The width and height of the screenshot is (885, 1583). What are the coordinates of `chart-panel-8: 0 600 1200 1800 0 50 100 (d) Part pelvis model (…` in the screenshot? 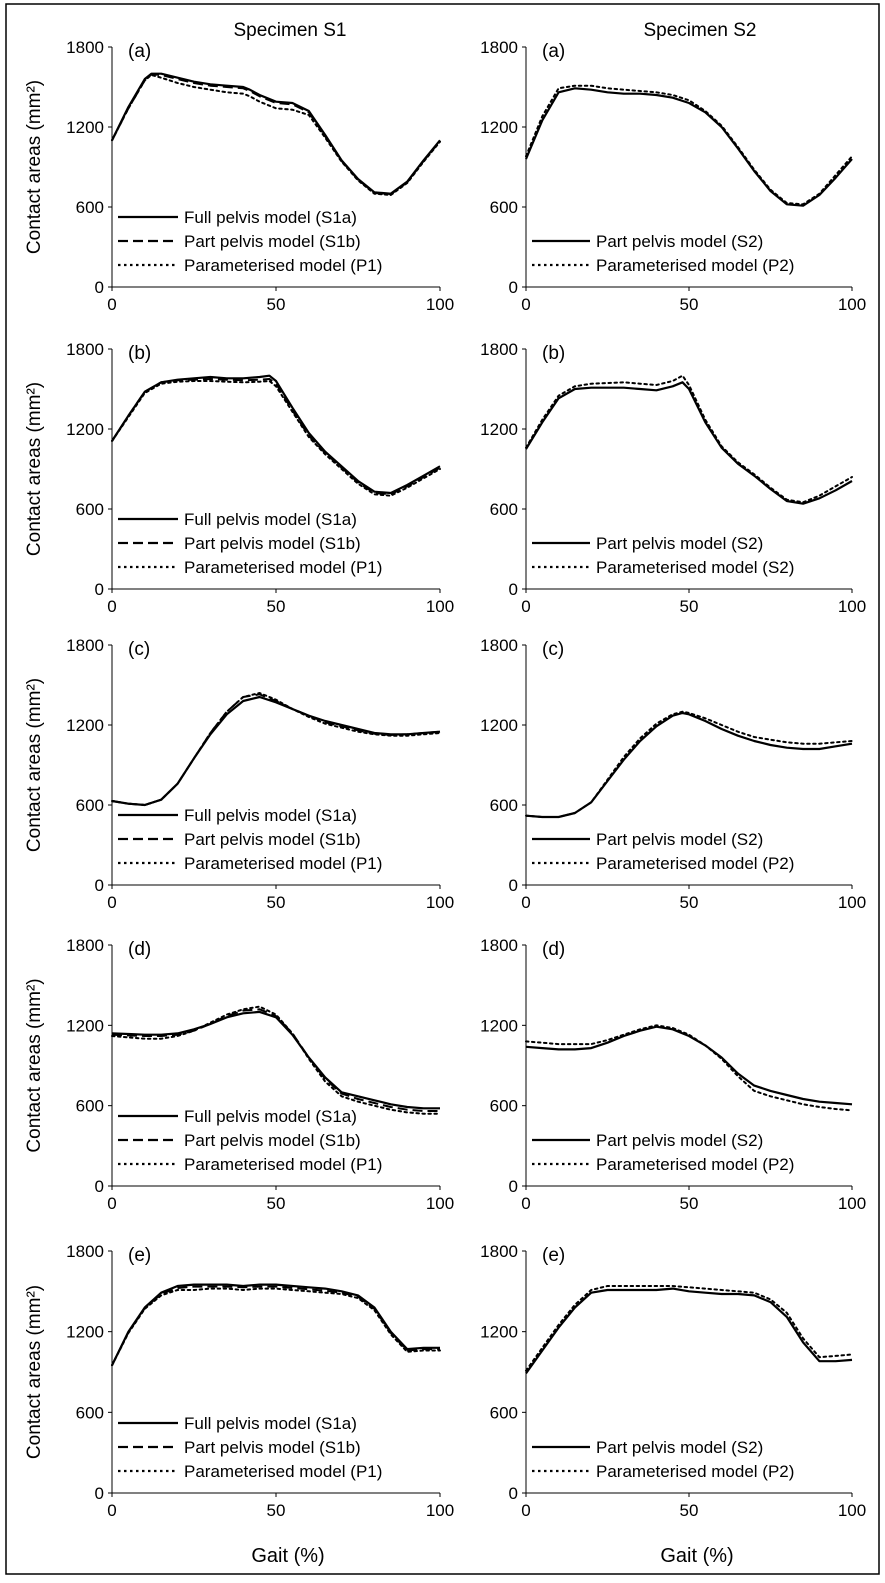 It's located at (673, 1074).